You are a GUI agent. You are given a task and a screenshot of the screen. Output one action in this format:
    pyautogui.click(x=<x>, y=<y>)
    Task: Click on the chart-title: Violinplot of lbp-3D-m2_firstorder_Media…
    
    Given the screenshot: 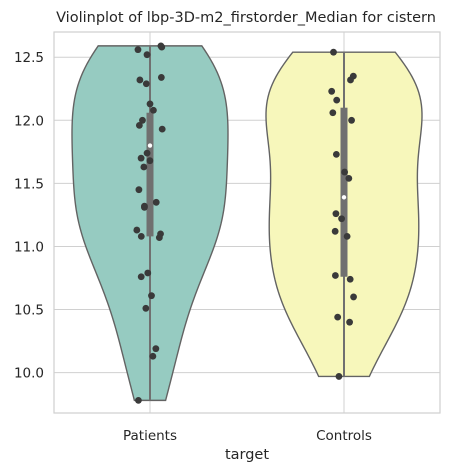 What is the action you would take?
    pyautogui.click(x=246, y=18)
    